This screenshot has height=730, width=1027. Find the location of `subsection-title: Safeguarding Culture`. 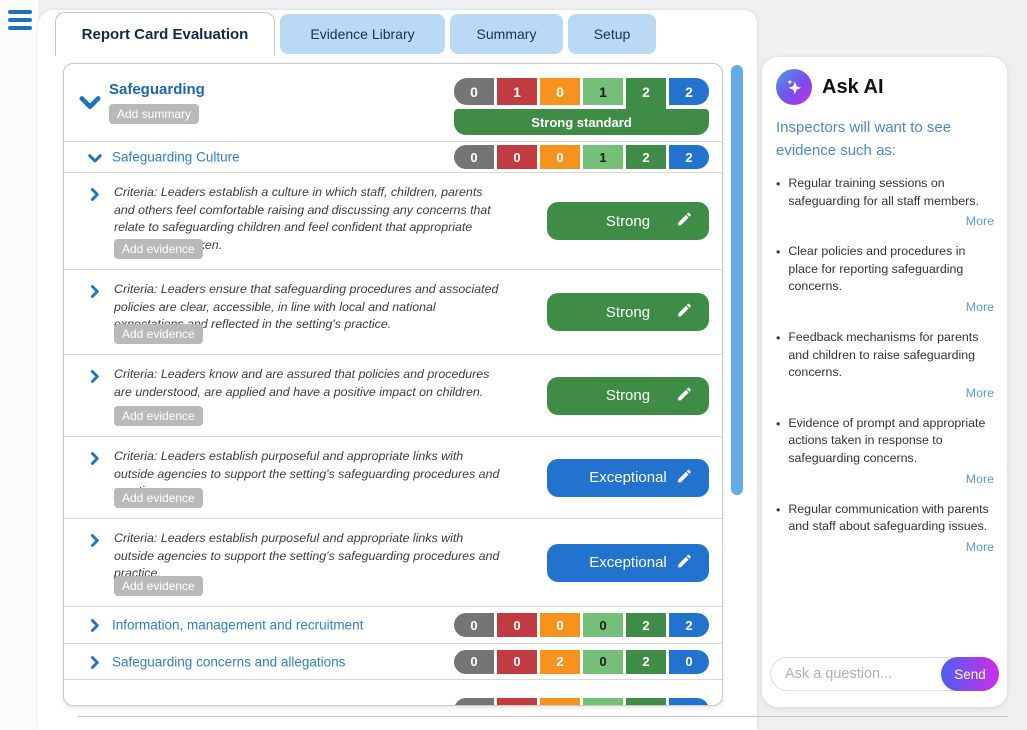

subsection-title: Safeguarding Culture is located at coordinates (176, 157).